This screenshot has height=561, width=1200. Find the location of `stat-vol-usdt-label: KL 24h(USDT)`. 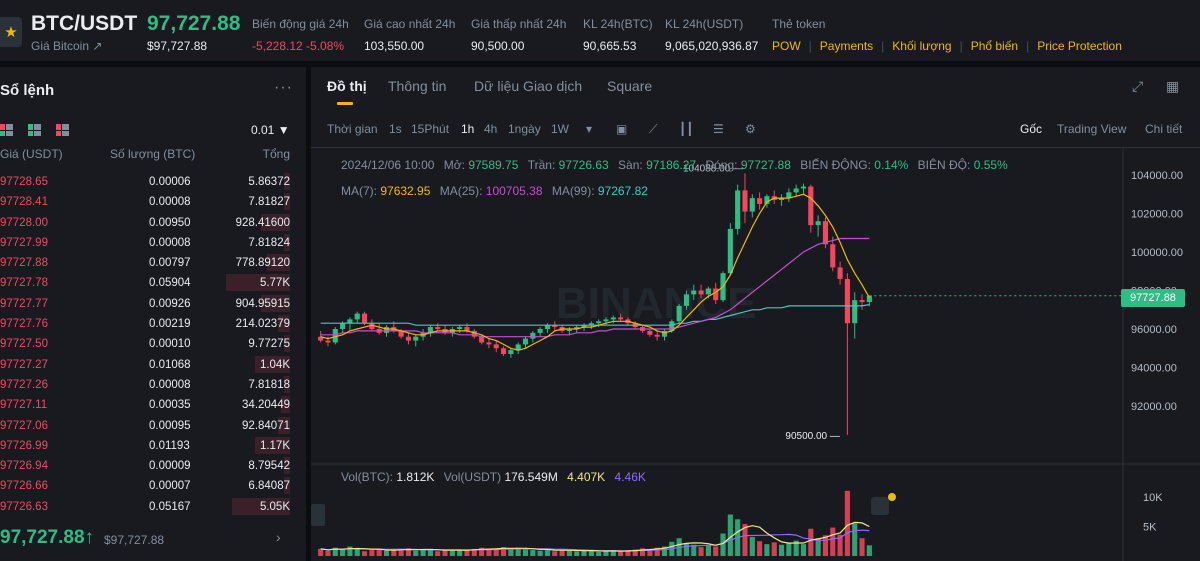

stat-vol-usdt-label: KL 24h(USDT) is located at coordinates (704, 24).